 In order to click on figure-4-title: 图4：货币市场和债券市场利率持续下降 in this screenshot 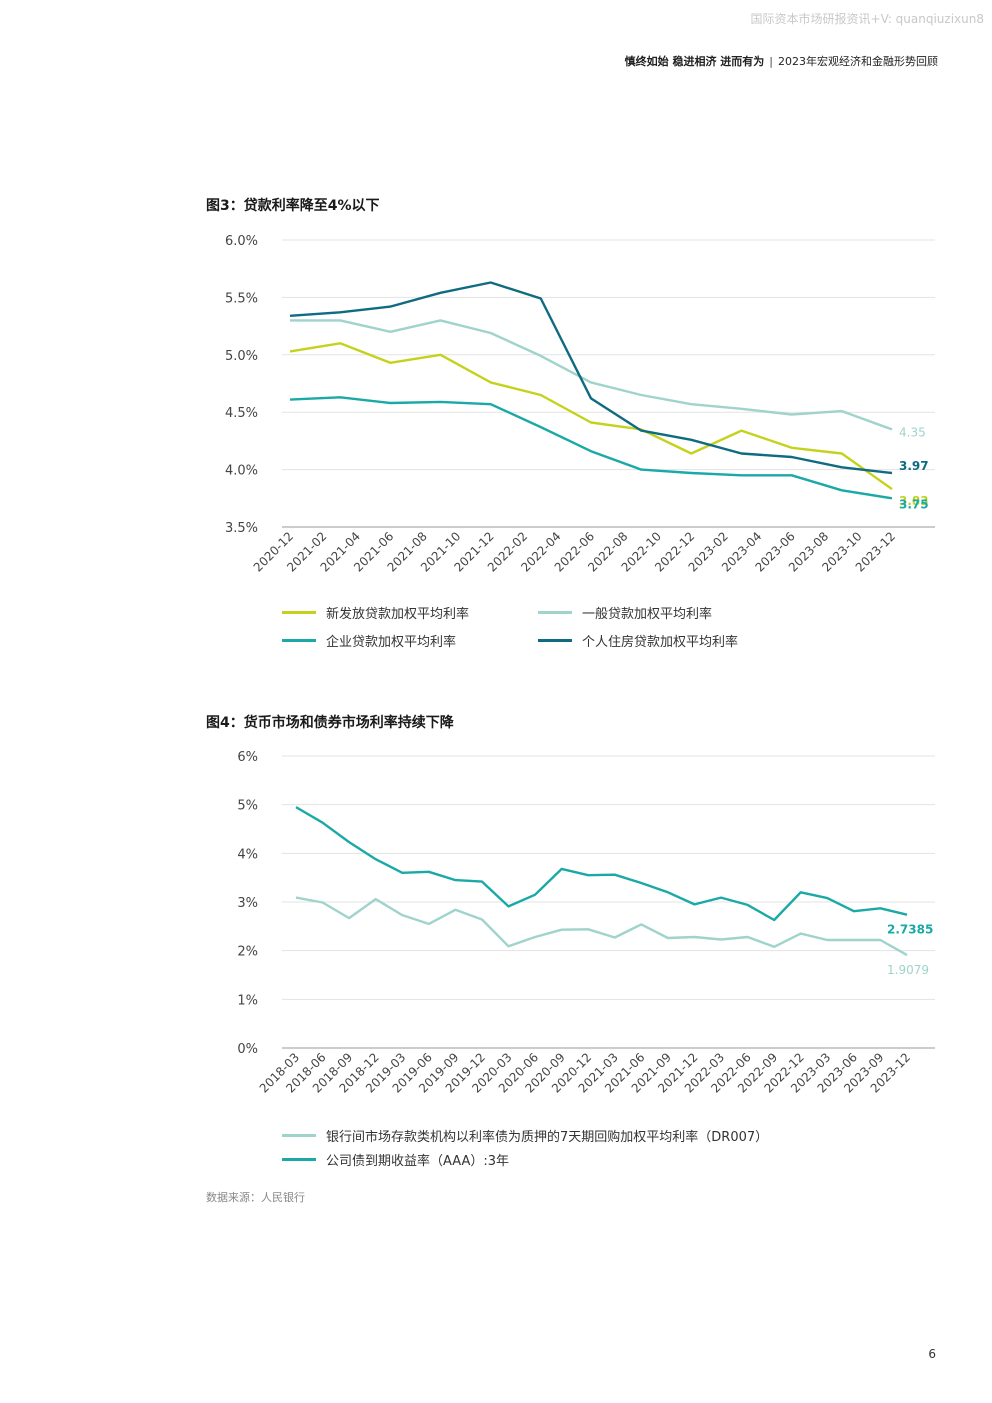, I will do `click(330, 723)`.